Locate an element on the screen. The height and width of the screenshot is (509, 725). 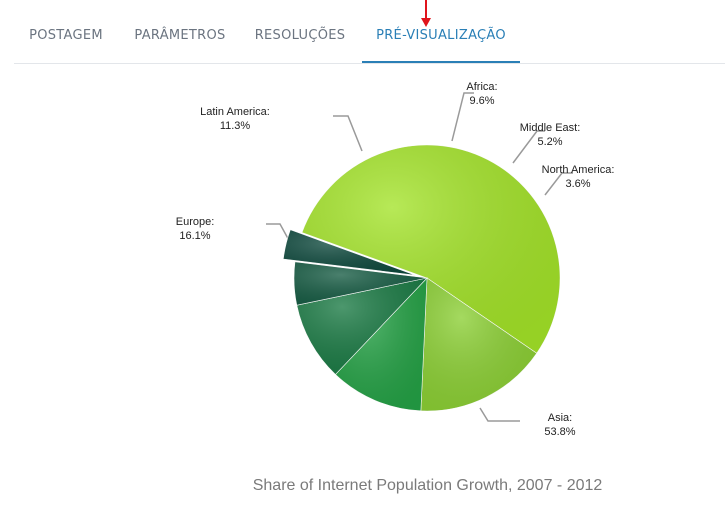
slice-label-value: 3.6% is located at coordinates (578, 184).